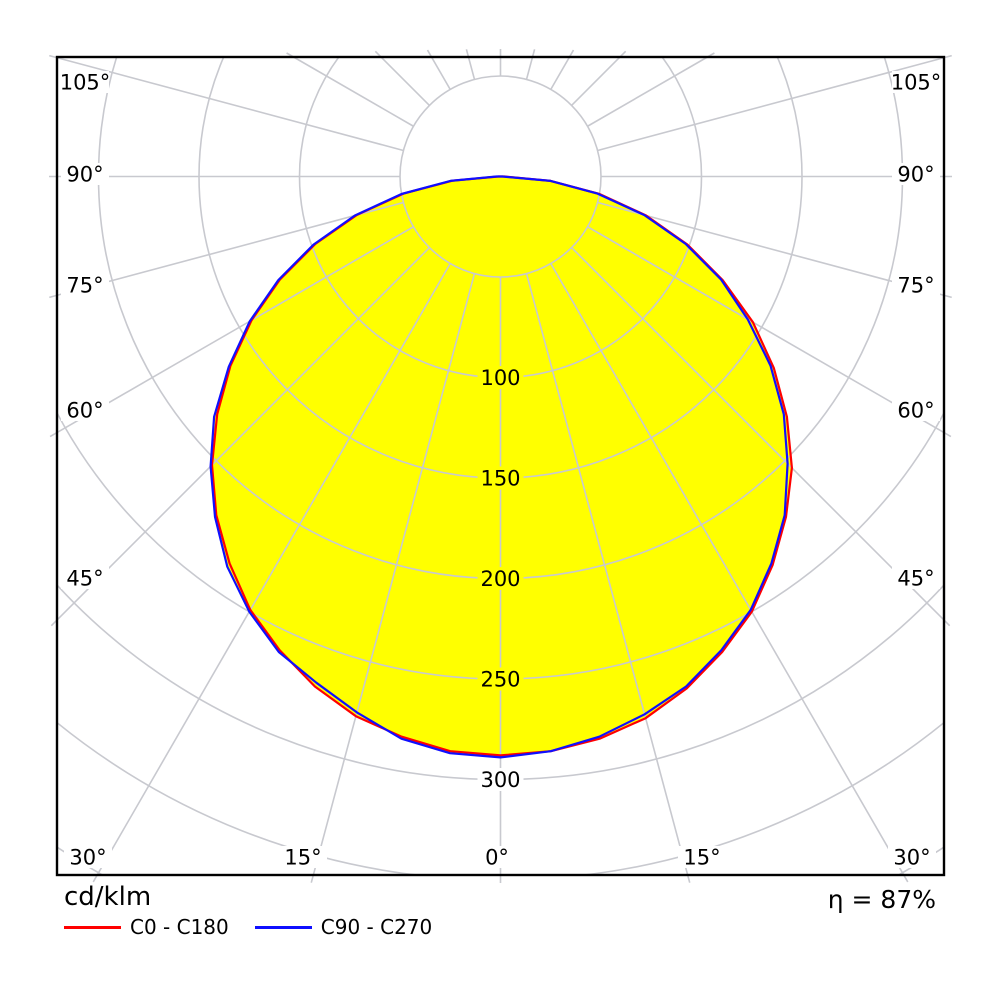 The image size is (1000, 1000). Describe the element at coordinates (497, 858) in the screenshot. I see `svg-text: 0°` at that location.